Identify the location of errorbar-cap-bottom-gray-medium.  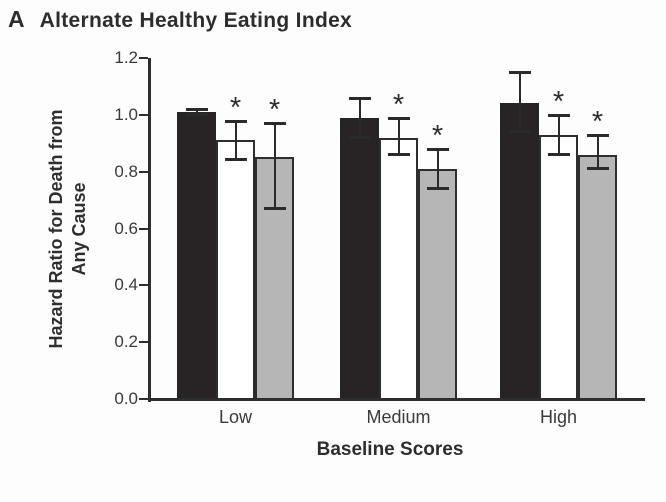
(437, 188).